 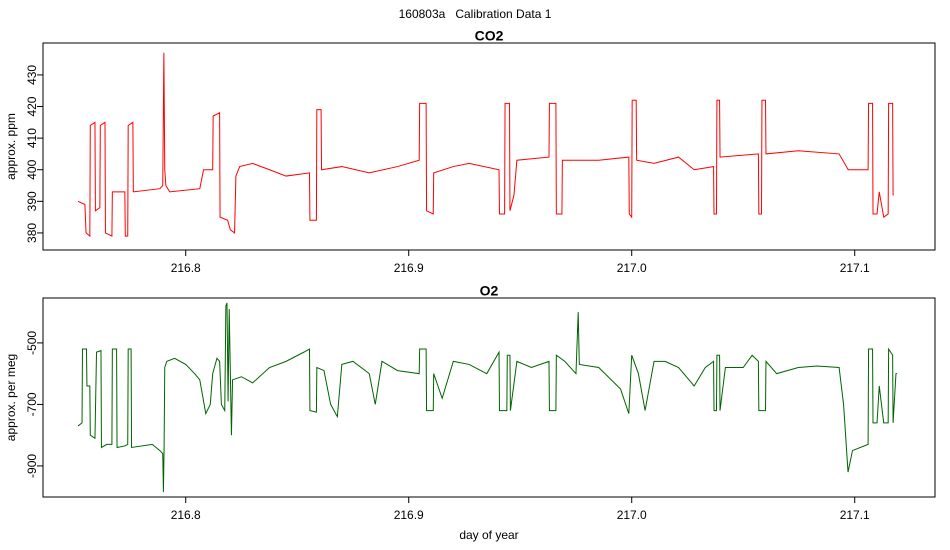 I want to click on y-tick-label: -500, so click(x=32, y=343).